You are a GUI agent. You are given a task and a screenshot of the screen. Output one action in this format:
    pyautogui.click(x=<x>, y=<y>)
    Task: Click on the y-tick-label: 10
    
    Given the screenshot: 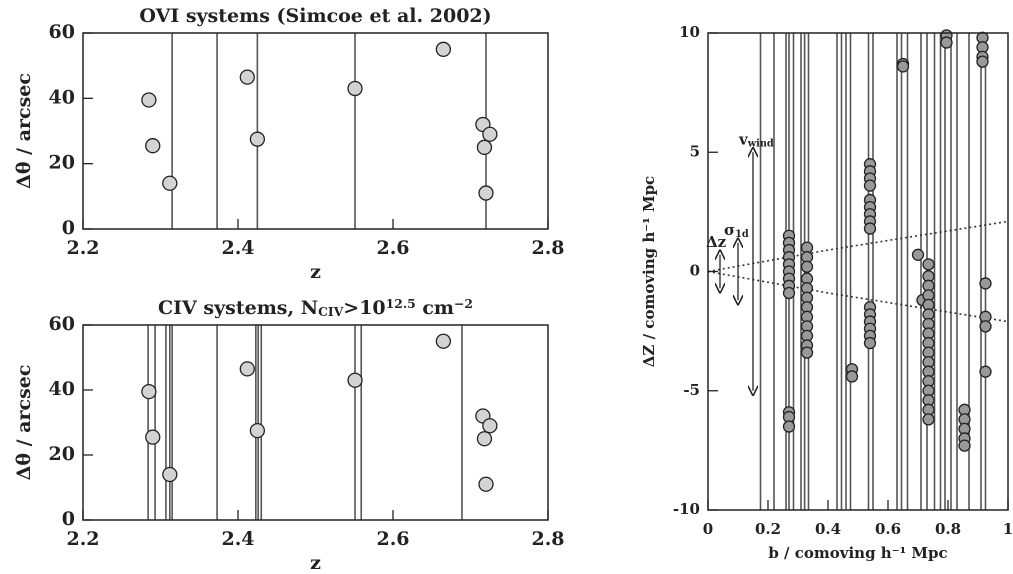 What is the action you would take?
    pyautogui.click(x=689, y=32)
    